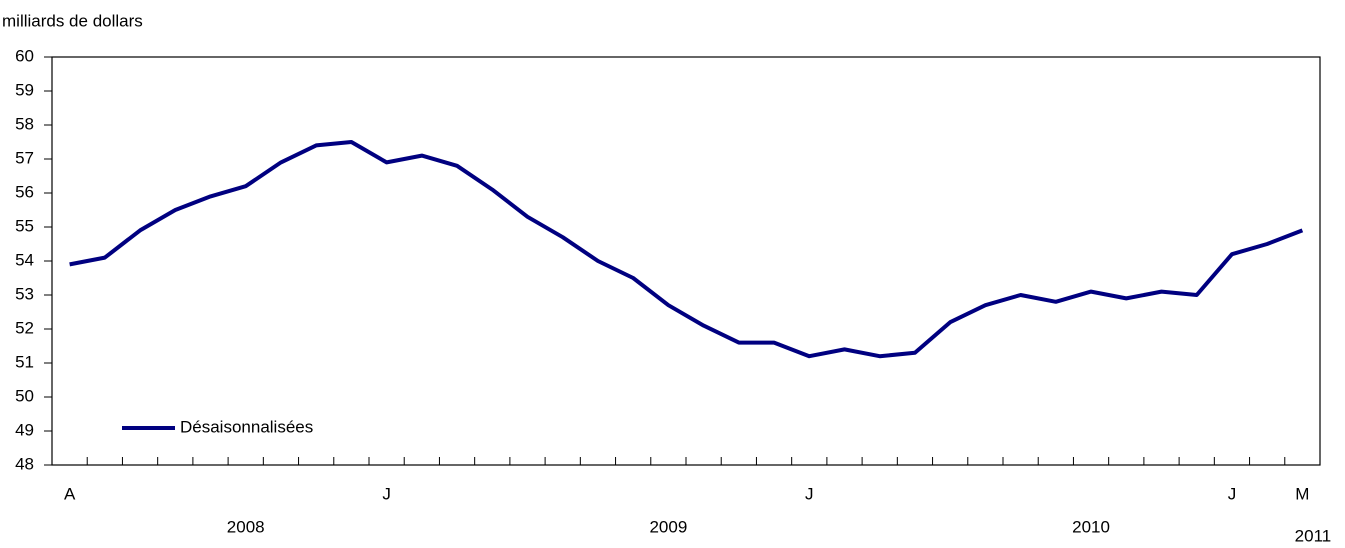  Describe the element at coordinates (246, 426) in the screenshot. I see `legend-label: Désaisonnalisées` at that location.